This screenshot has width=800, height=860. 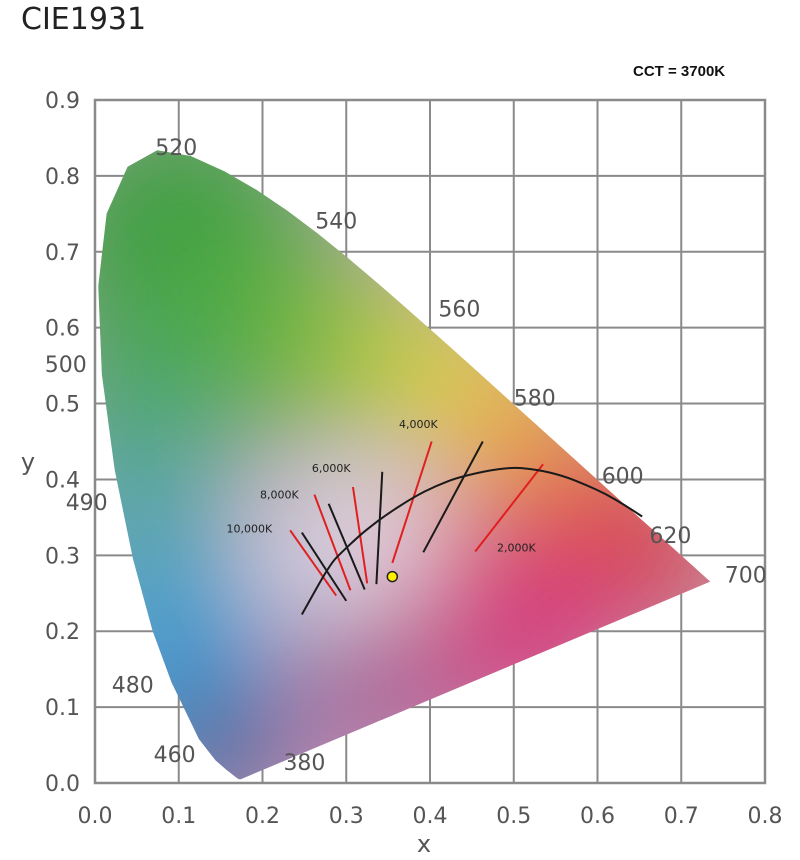 I want to click on y-tick-label: 0.4, so click(x=62, y=480).